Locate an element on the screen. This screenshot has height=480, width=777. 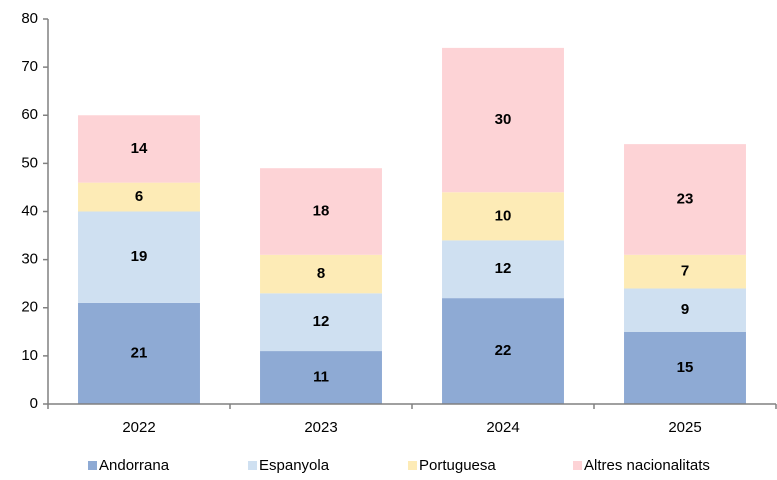
data-label: 7 is located at coordinates (685, 271).